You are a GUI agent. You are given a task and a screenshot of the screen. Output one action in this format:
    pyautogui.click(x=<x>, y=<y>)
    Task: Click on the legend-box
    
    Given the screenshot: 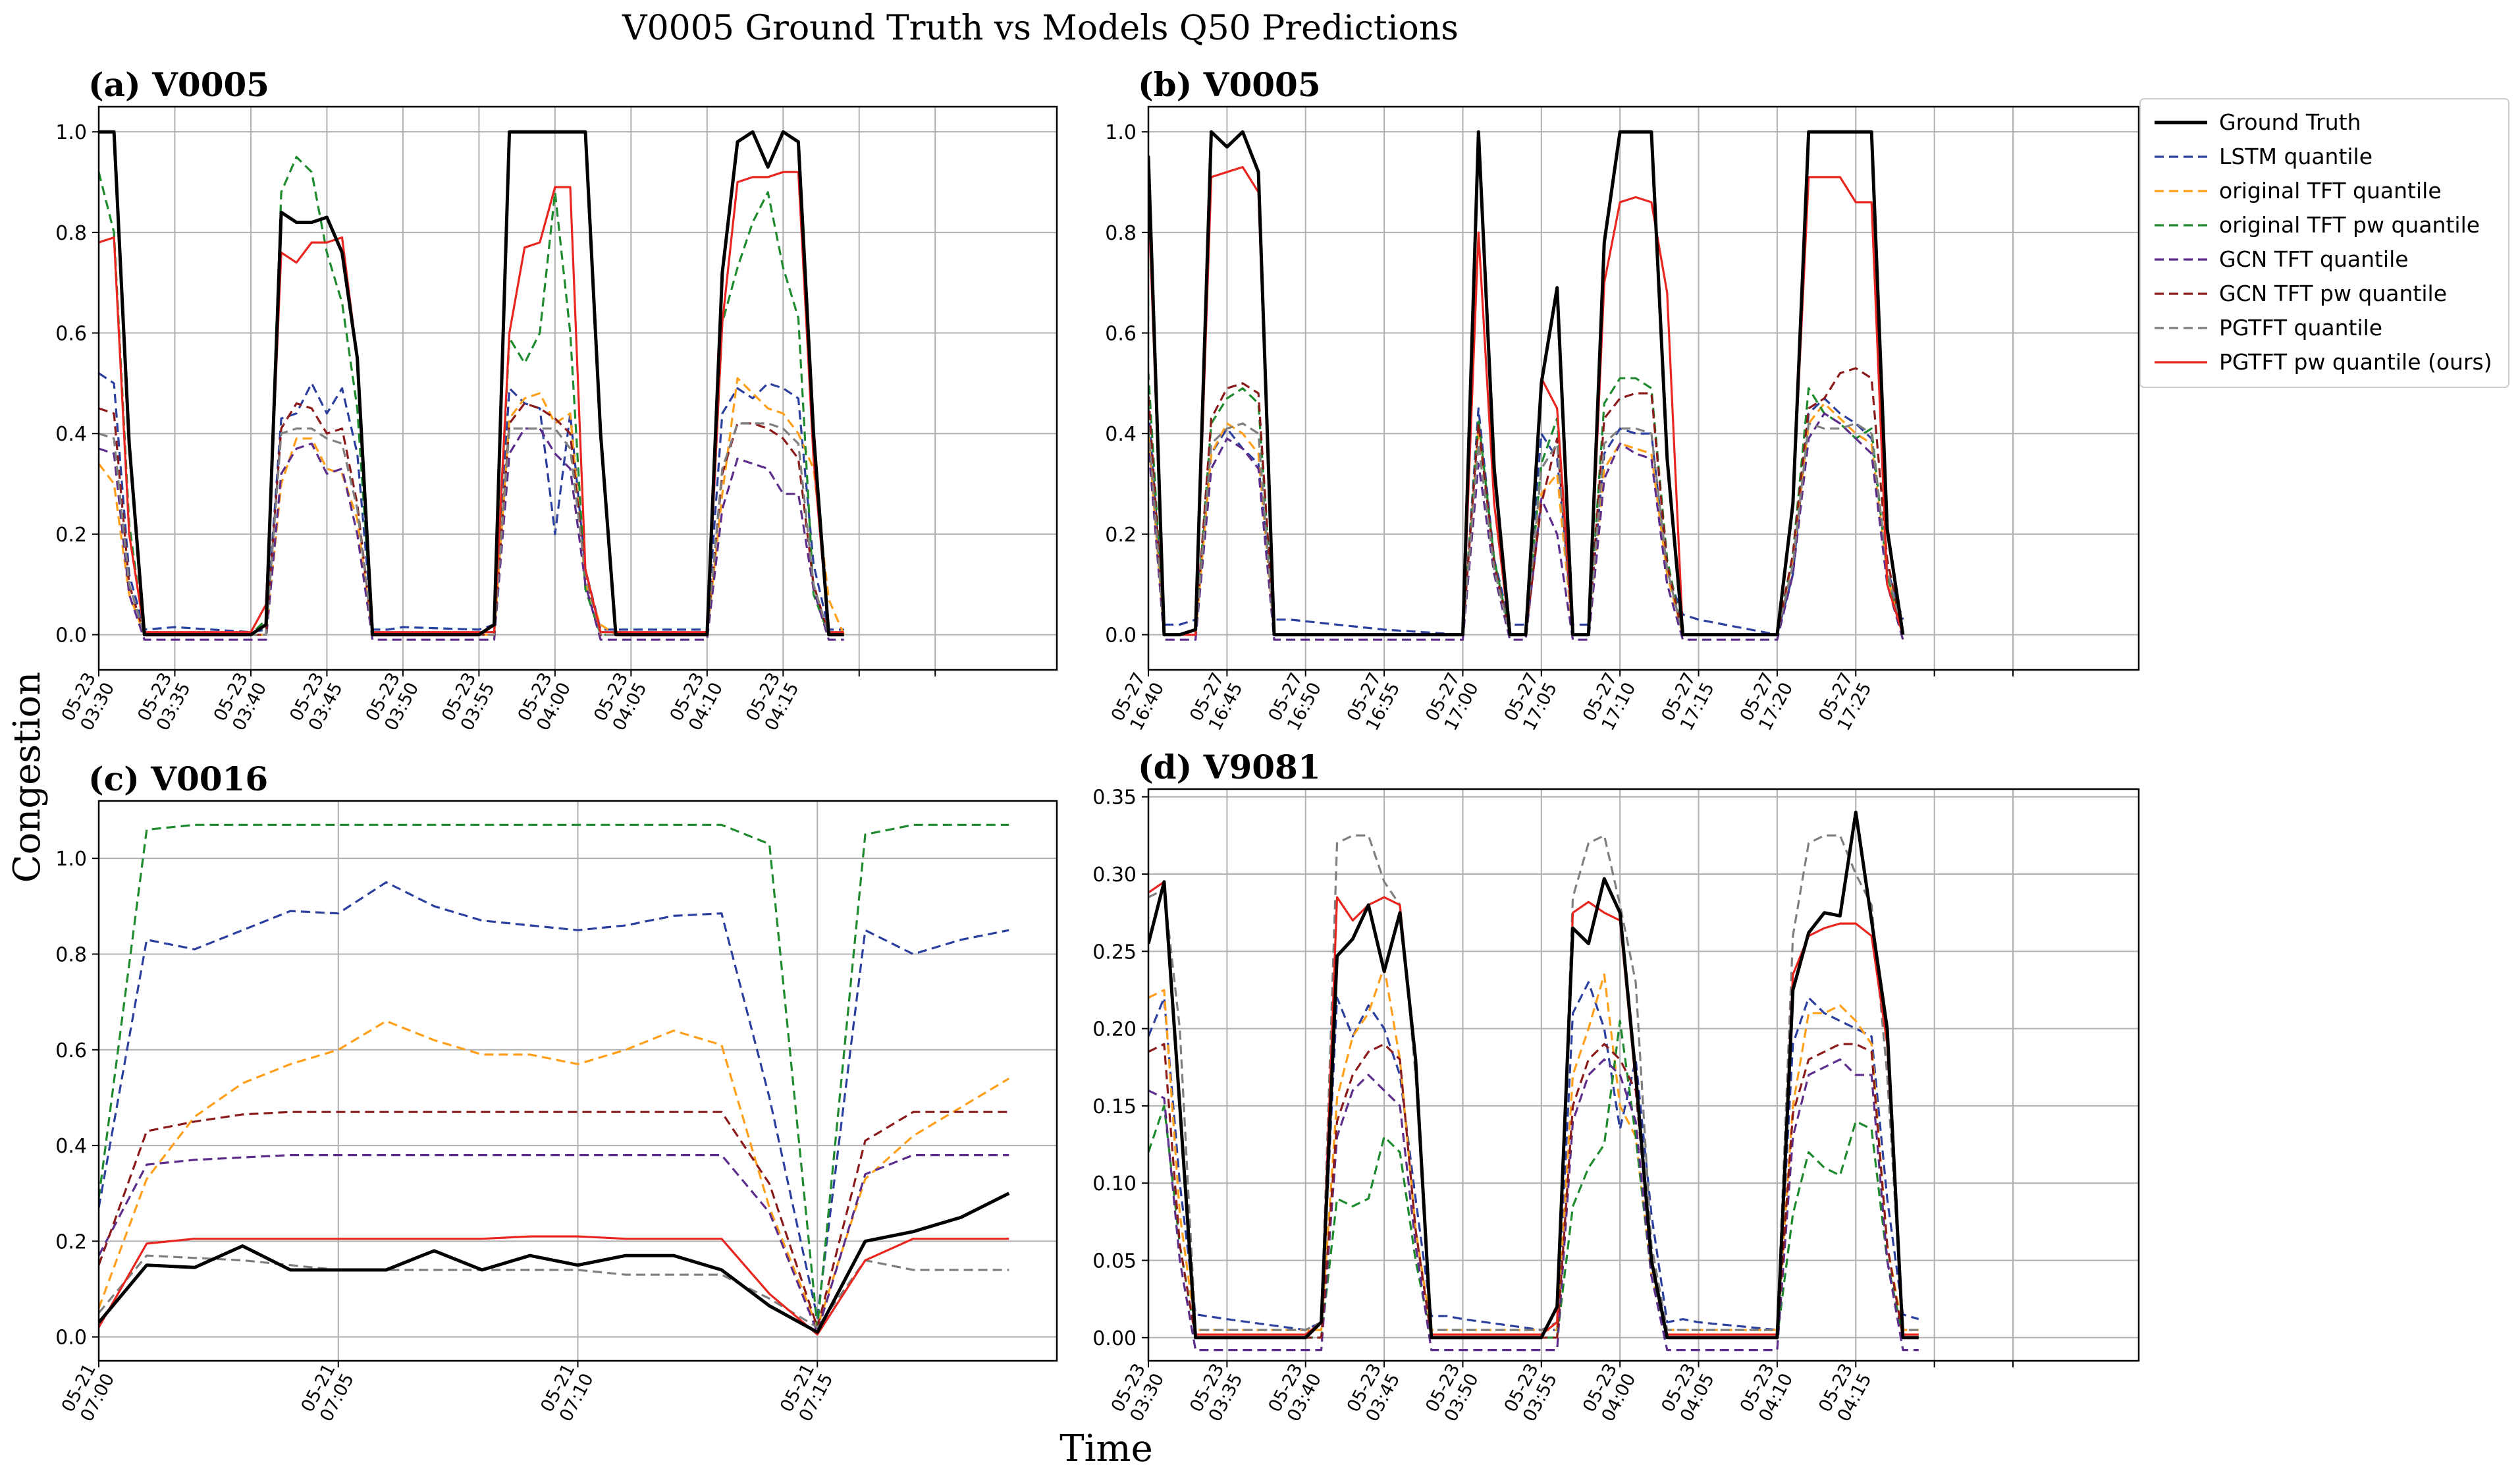 What is the action you would take?
    pyautogui.click(x=2324, y=243)
    